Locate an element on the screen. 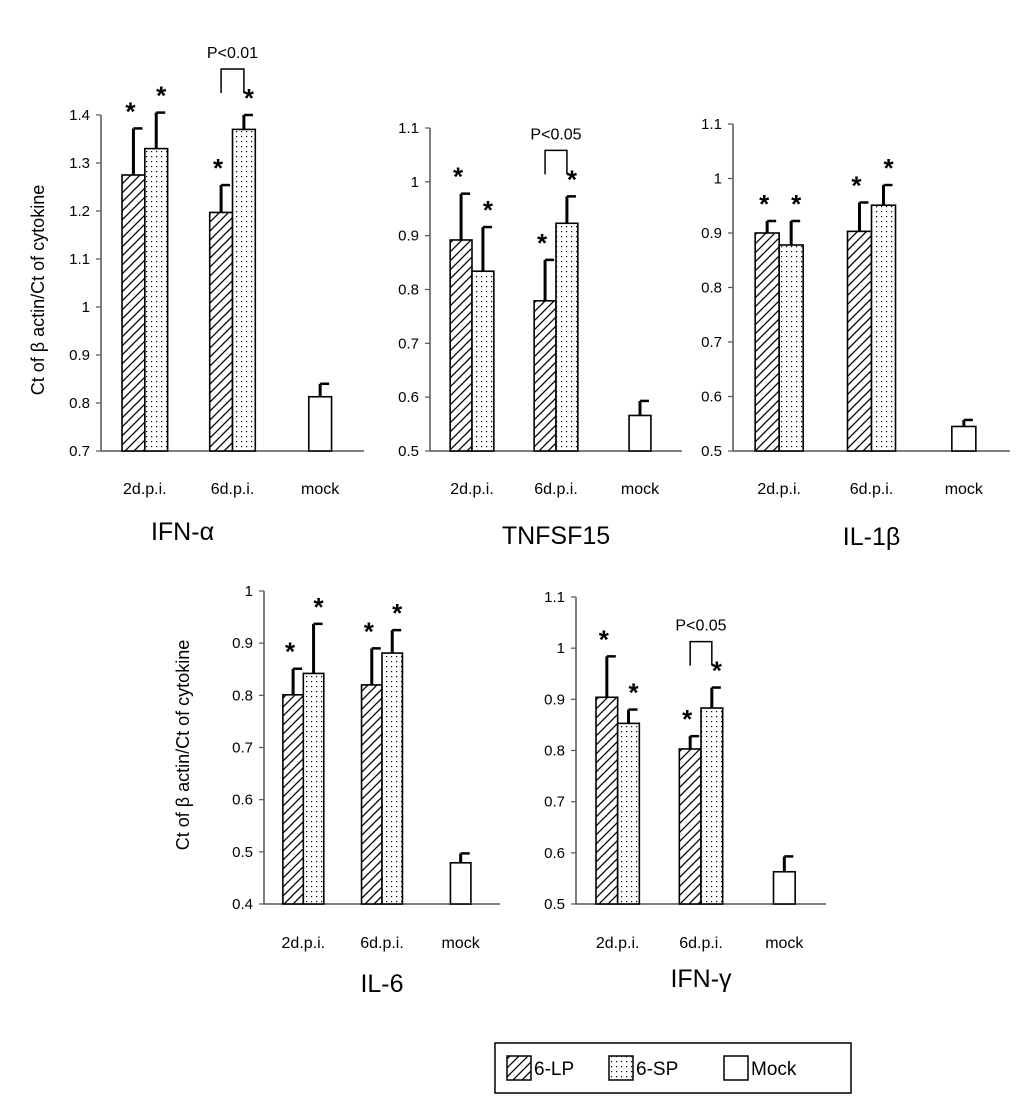 The width and height of the screenshot is (1024, 1099). legend-box is located at coordinates (673, 1068).